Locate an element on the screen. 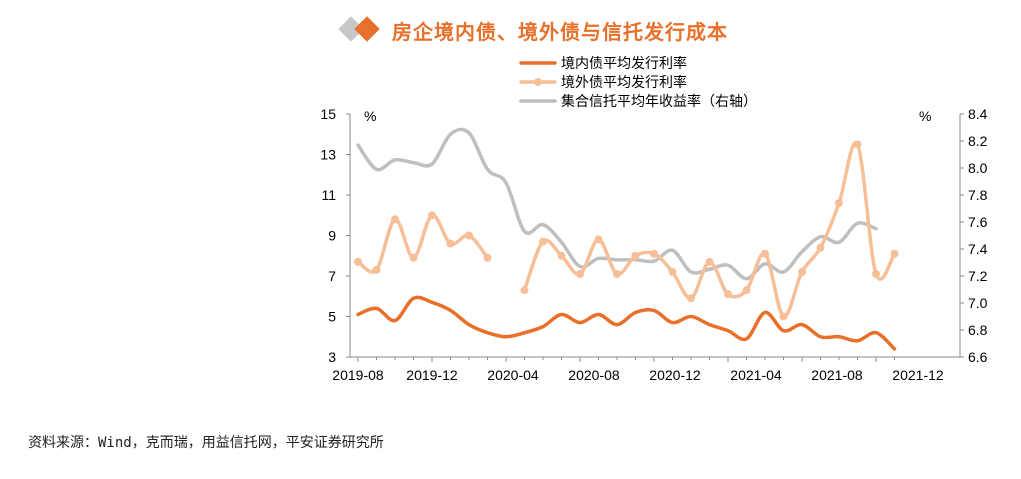 This screenshot has width=1021, height=479. right-tick-label: 8.4 is located at coordinates (978, 114).